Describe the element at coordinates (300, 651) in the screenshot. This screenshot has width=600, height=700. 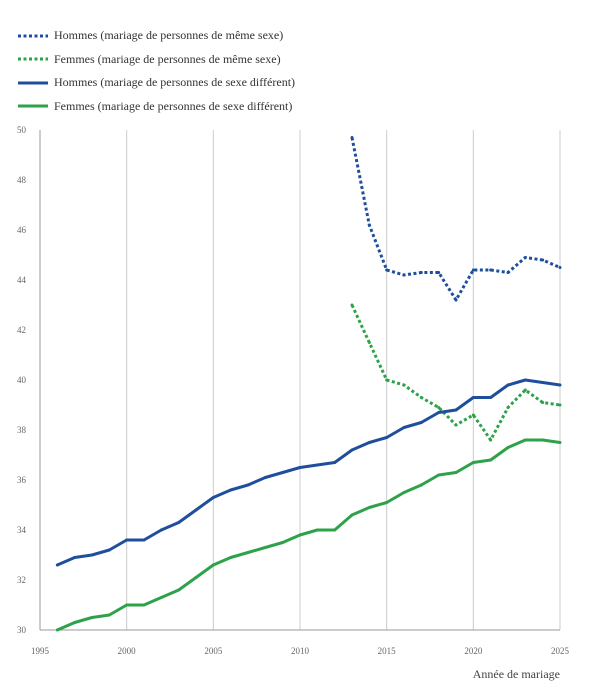
I see `x-tick-label: 2010` at that location.